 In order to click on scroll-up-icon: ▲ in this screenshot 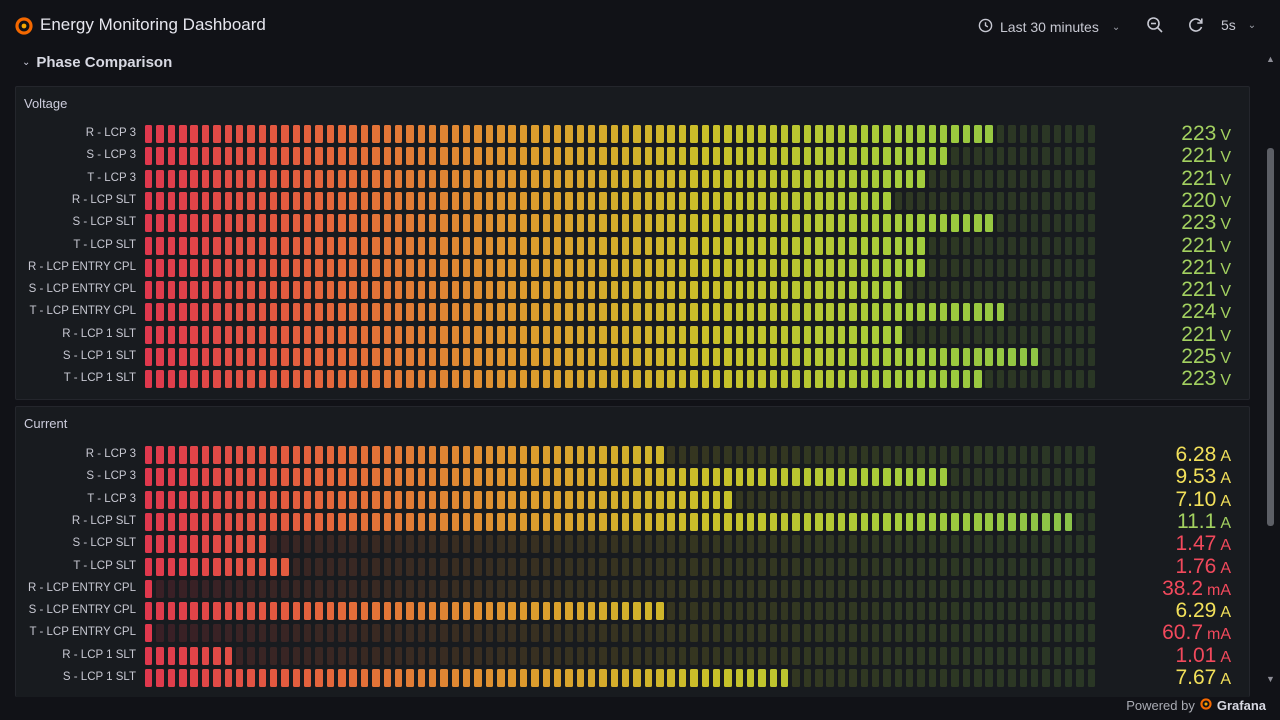, I will do `click(1270, 59)`.